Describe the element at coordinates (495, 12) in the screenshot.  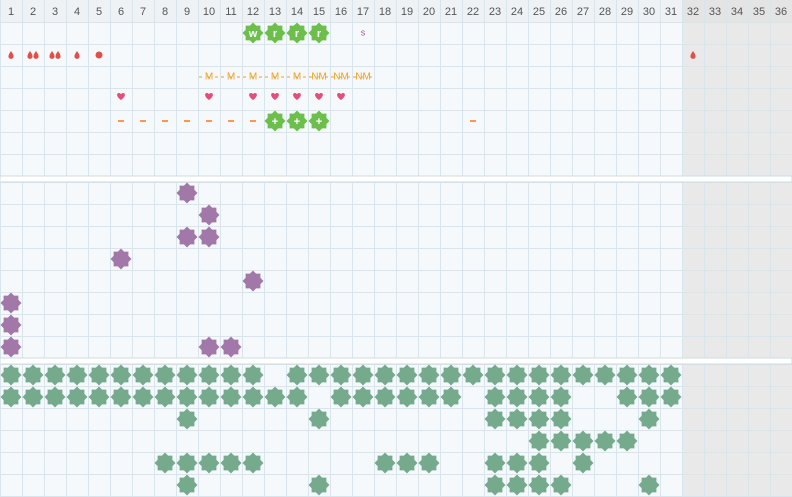
I see `day-number: 23` at that location.